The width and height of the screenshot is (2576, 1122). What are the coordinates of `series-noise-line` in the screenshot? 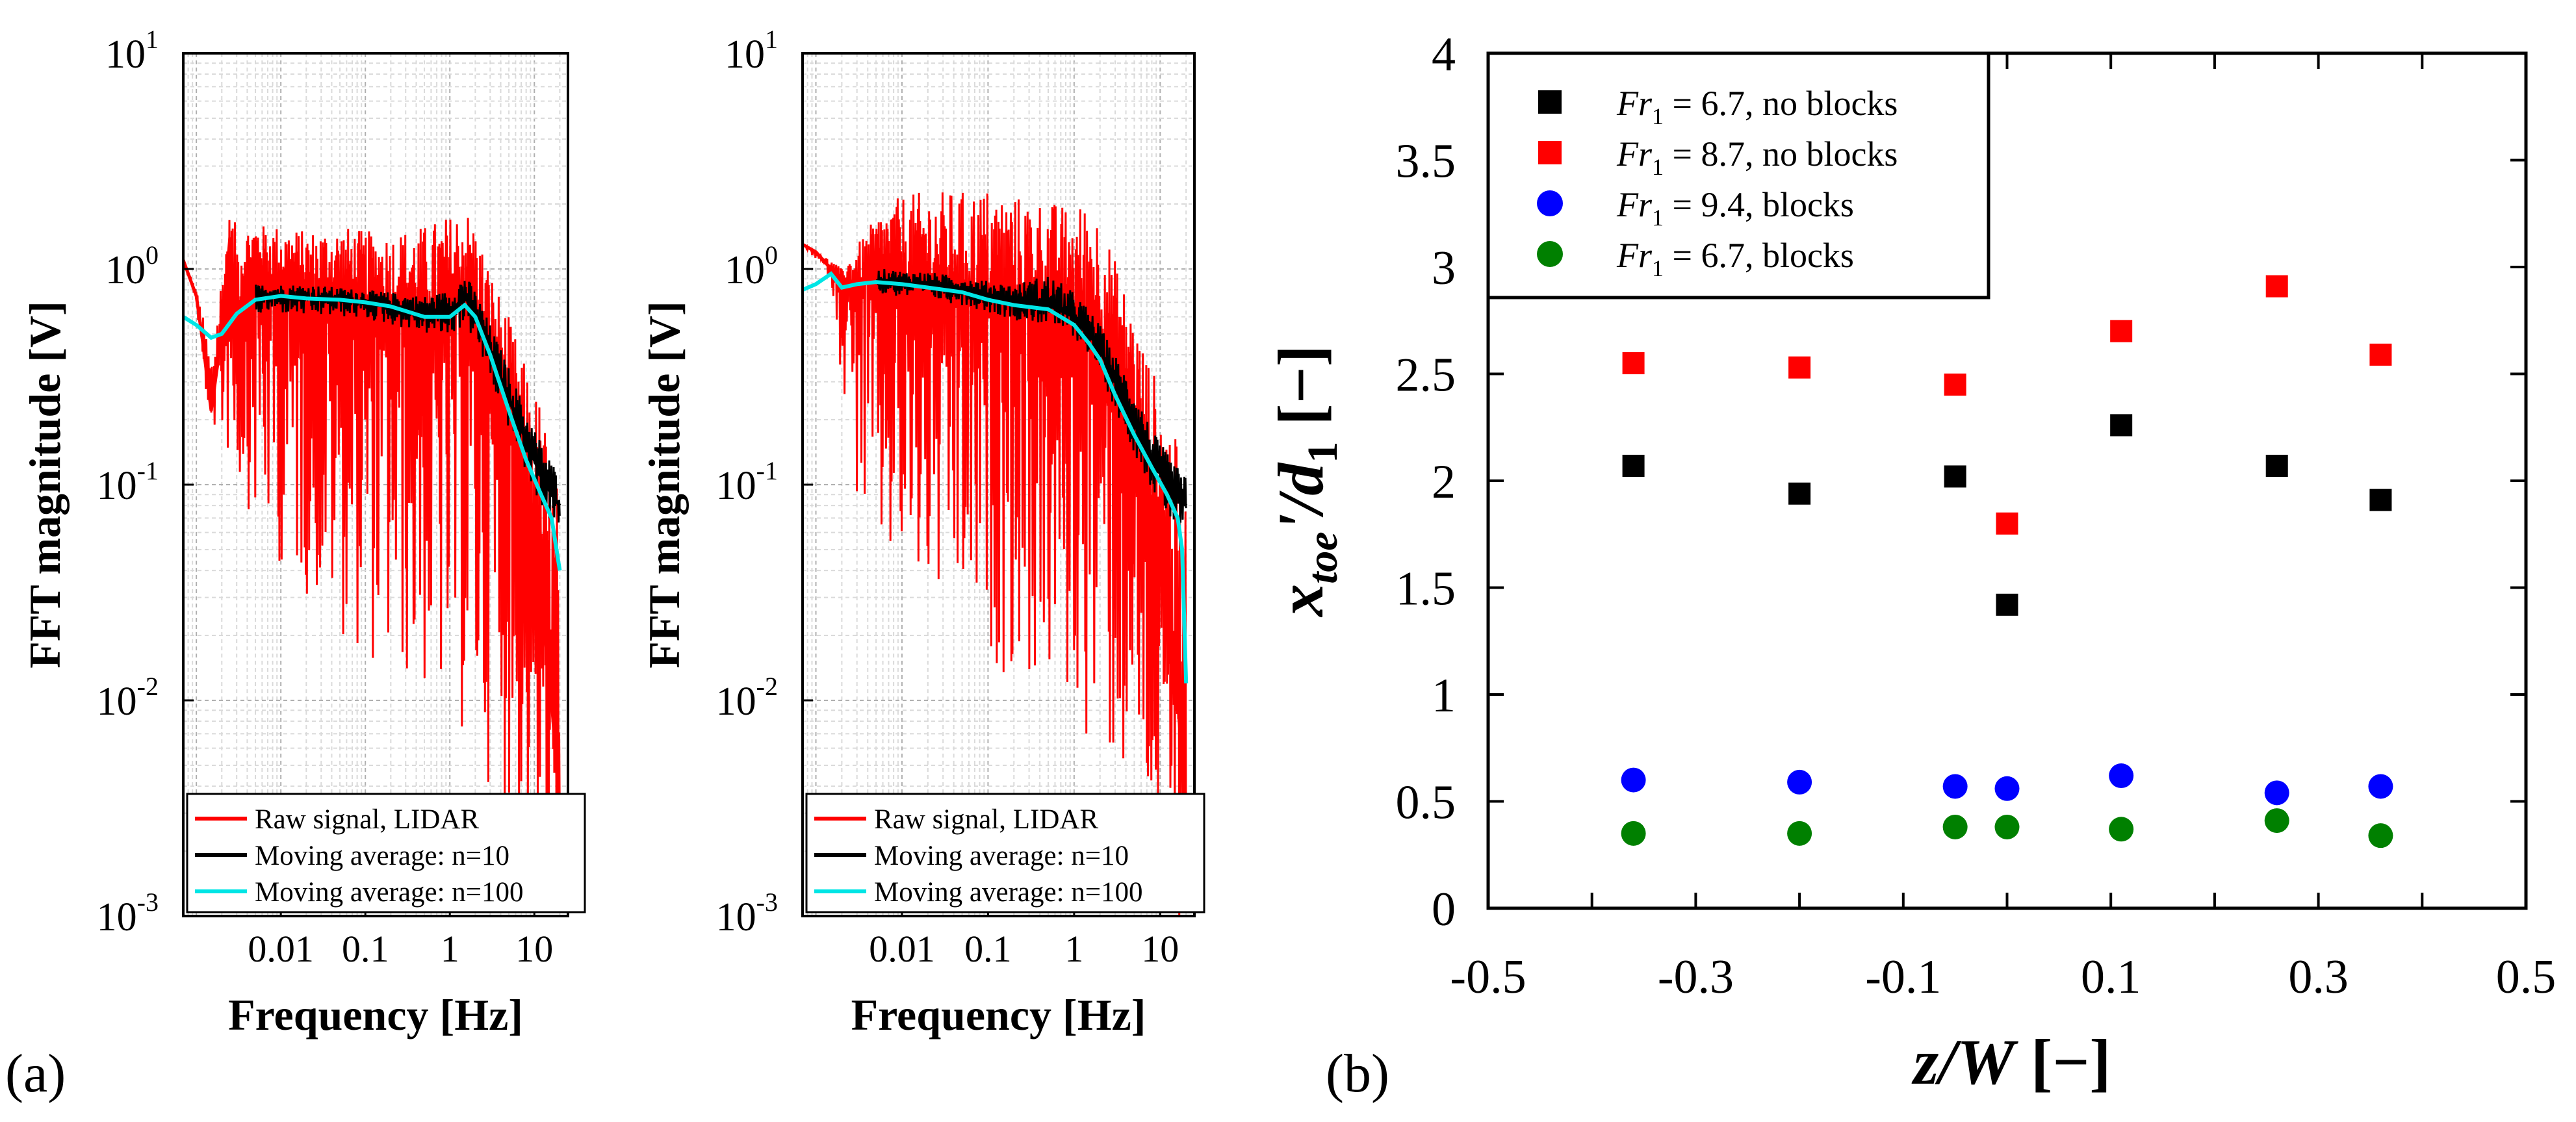 It's located at (372, 556).